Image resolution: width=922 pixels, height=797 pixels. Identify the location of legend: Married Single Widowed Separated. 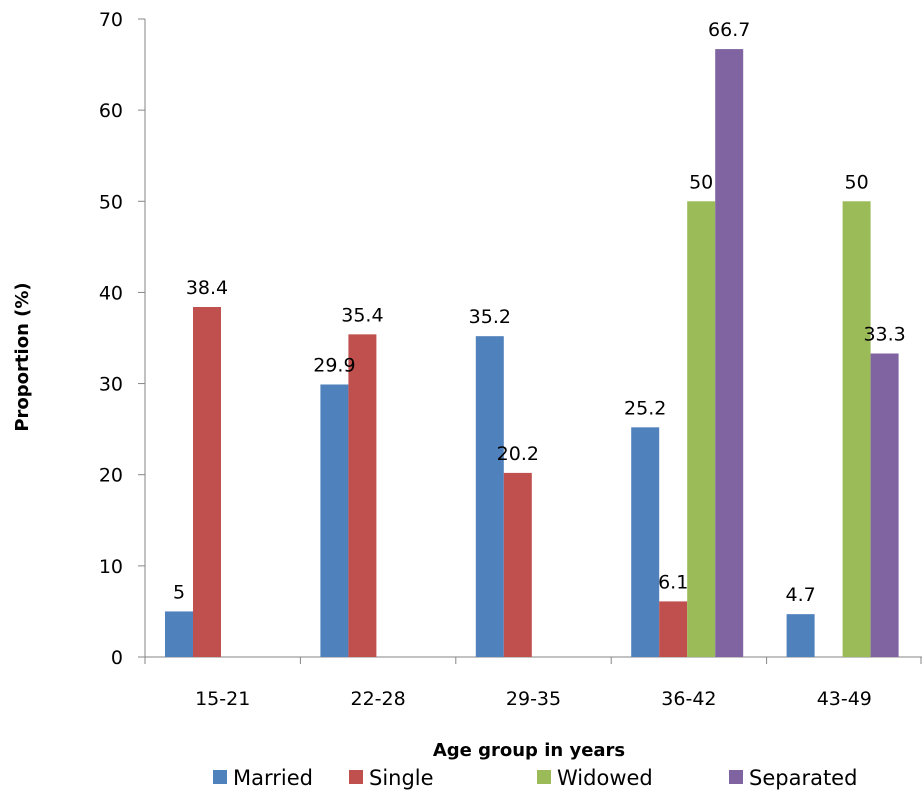
(535, 778).